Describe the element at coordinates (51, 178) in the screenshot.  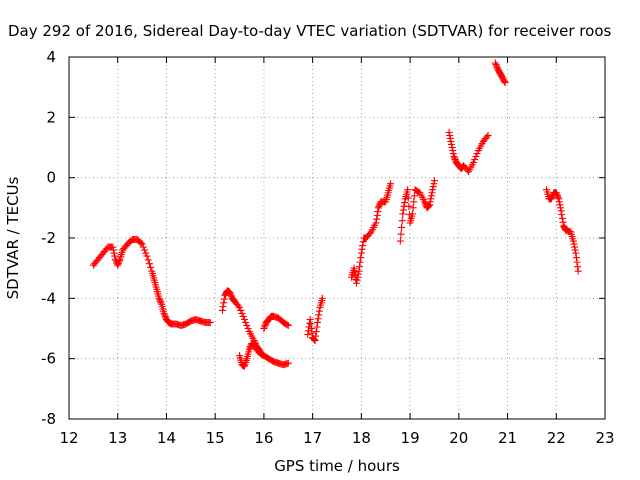
I see `y-tick-label: 0` at that location.